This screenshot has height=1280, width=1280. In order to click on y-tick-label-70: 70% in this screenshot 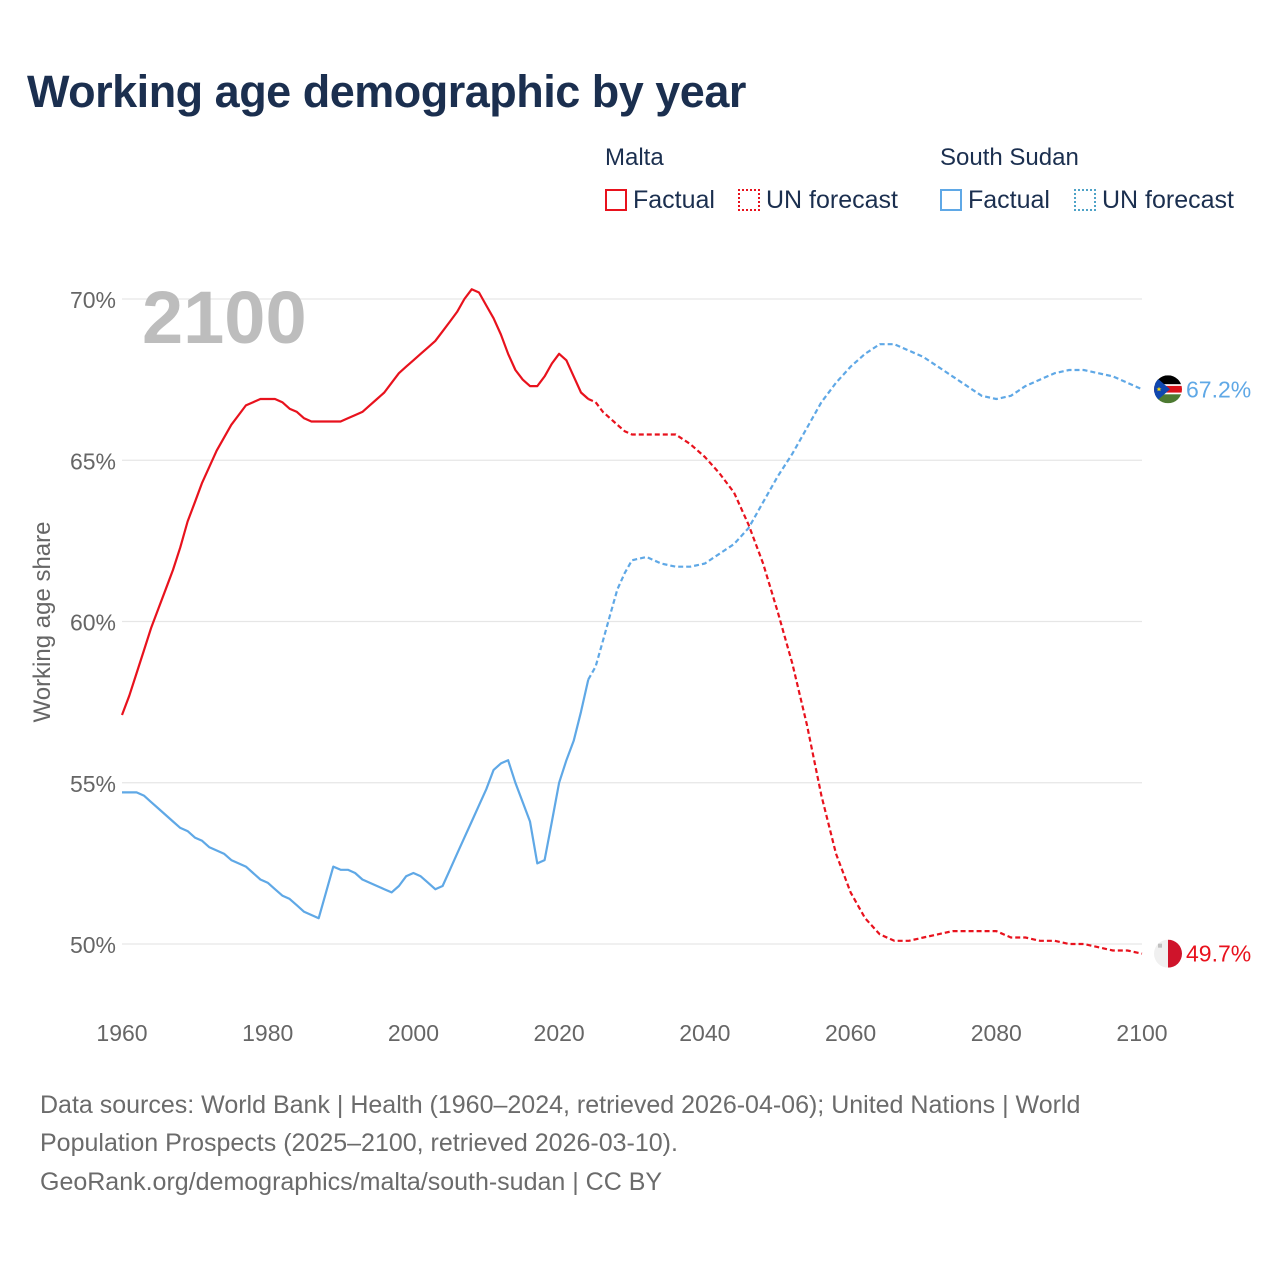, I will do `click(93, 300)`.